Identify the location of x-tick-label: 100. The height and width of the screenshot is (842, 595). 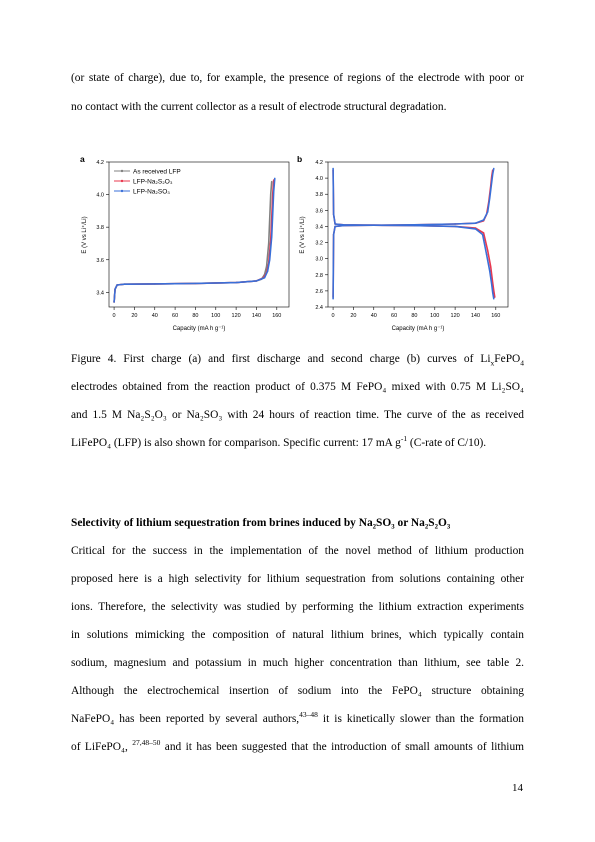
(215, 316).